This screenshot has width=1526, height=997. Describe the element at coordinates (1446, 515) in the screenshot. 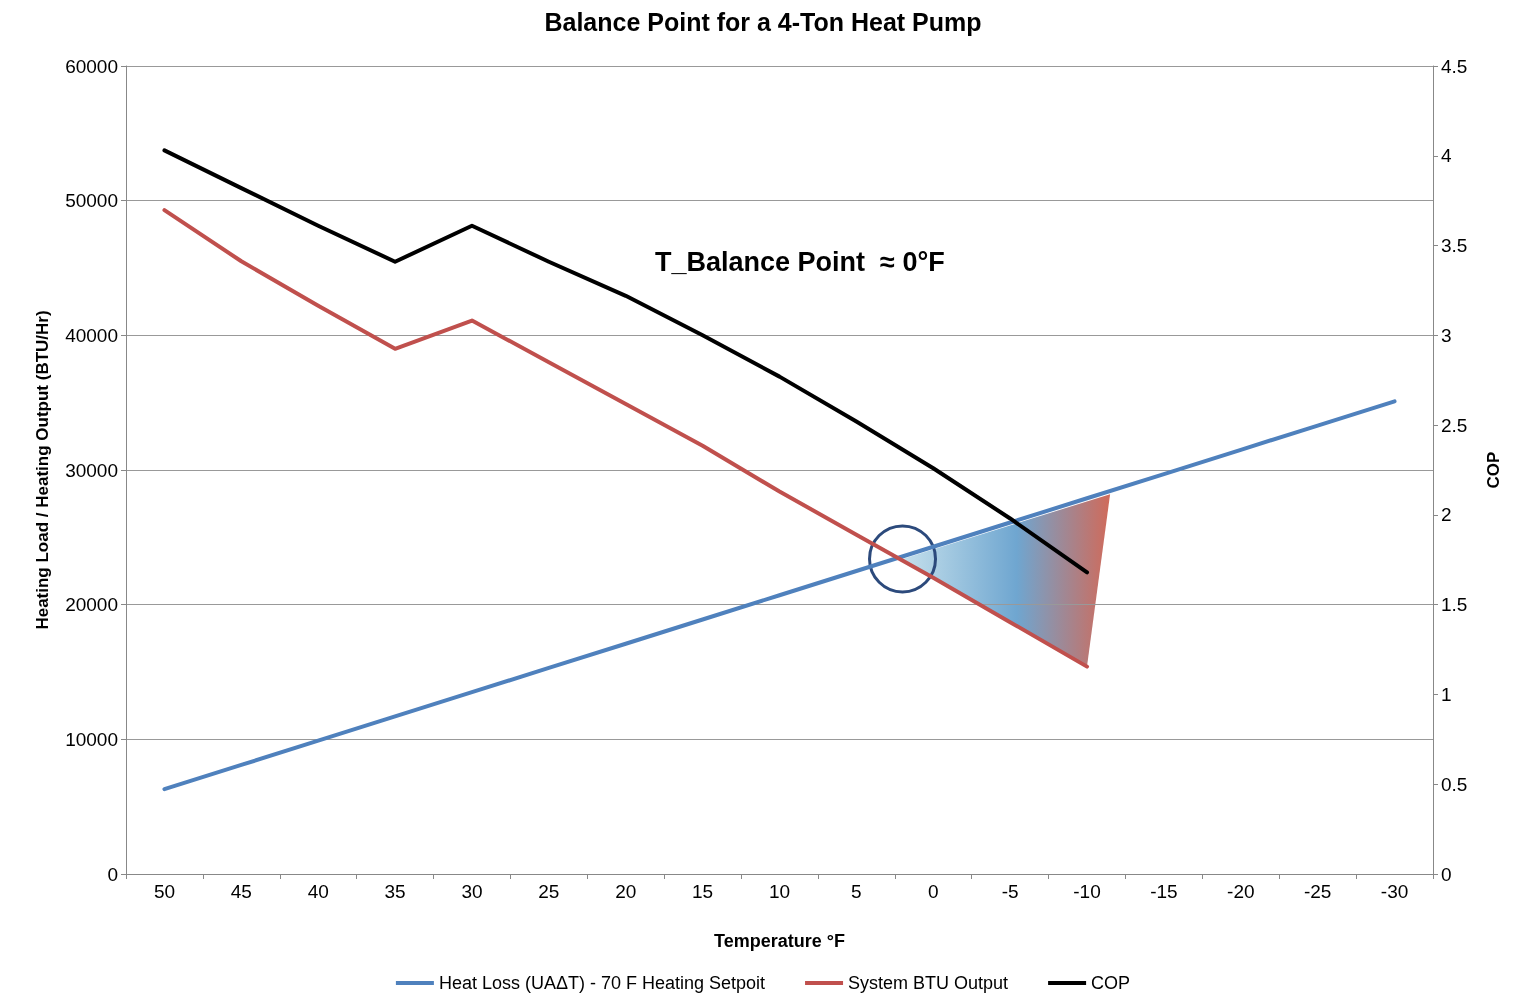

I see `y2-tick-label: 2` at that location.